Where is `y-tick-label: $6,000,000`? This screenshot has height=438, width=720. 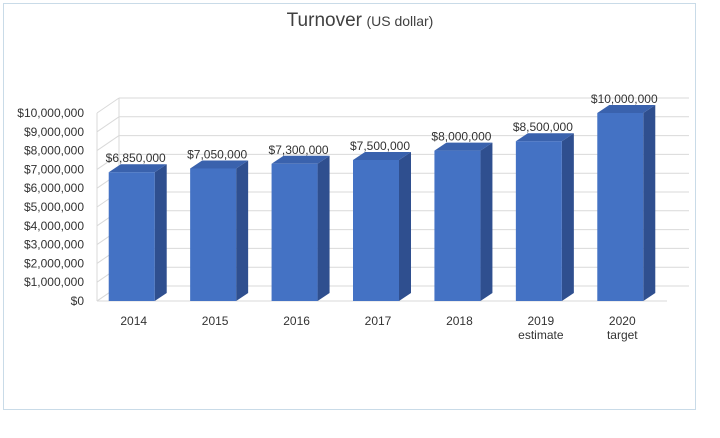 y-tick-label: $6,000,000 is located at coordinates (54, 188).